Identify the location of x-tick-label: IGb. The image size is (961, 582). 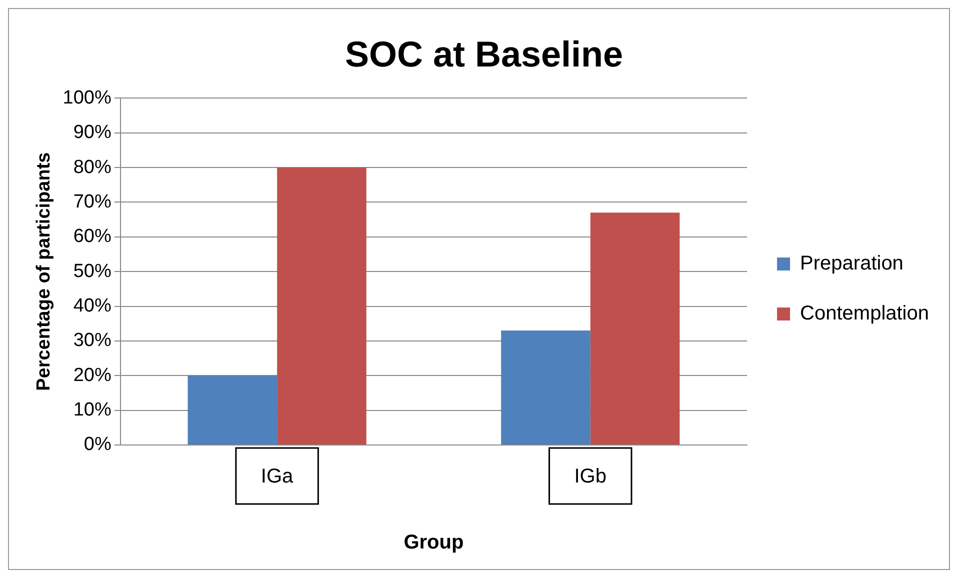
(590, 477).